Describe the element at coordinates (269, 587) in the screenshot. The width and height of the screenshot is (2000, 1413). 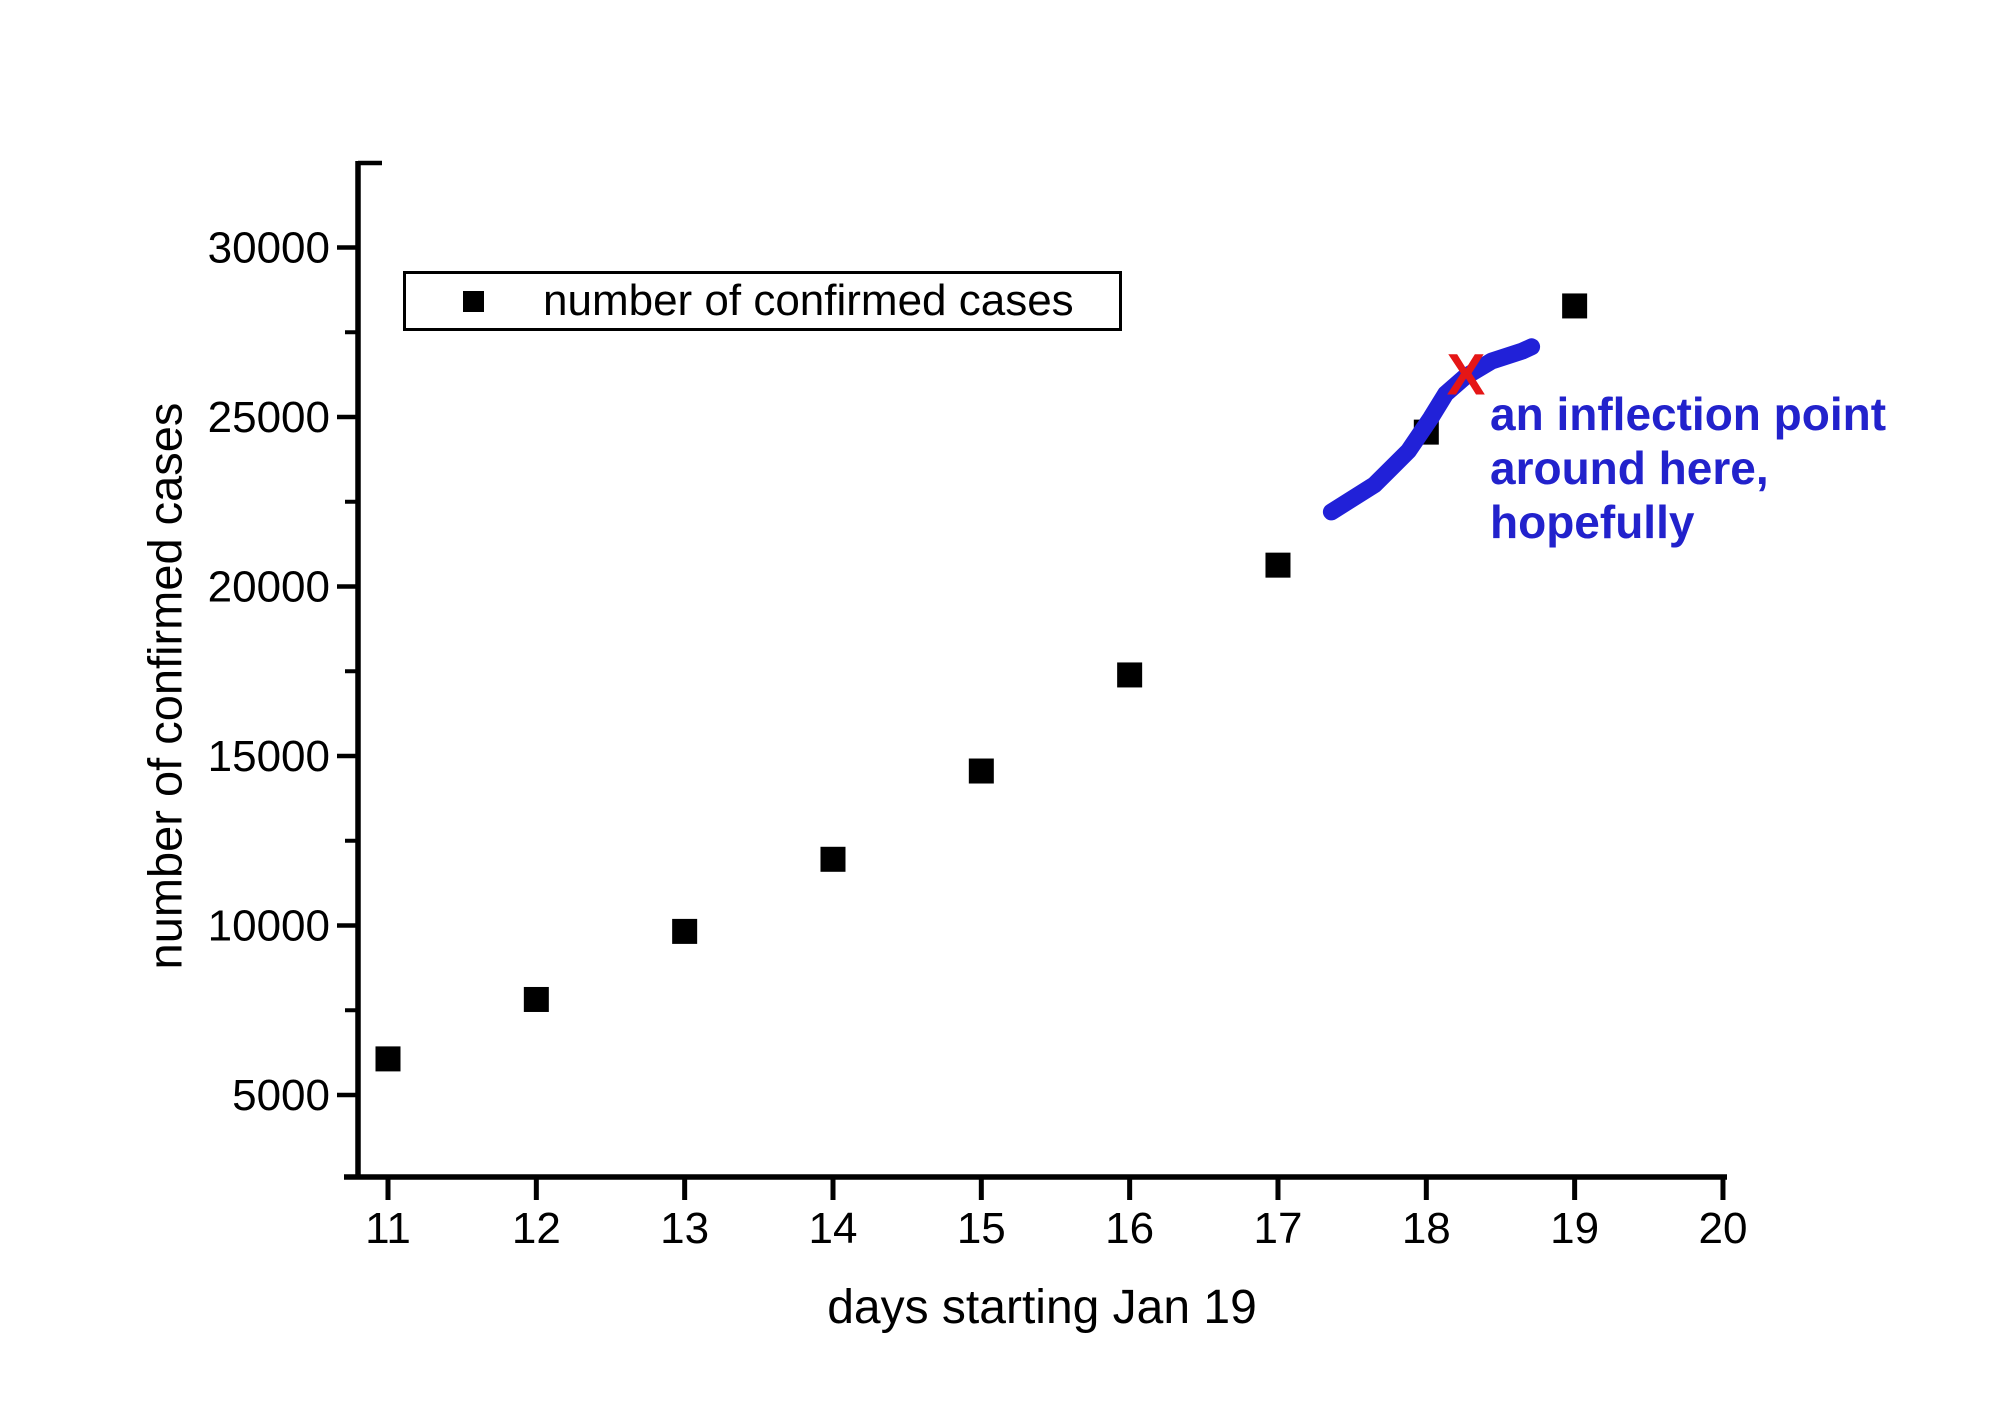
I see `y-tick-label: 20000` at that location.